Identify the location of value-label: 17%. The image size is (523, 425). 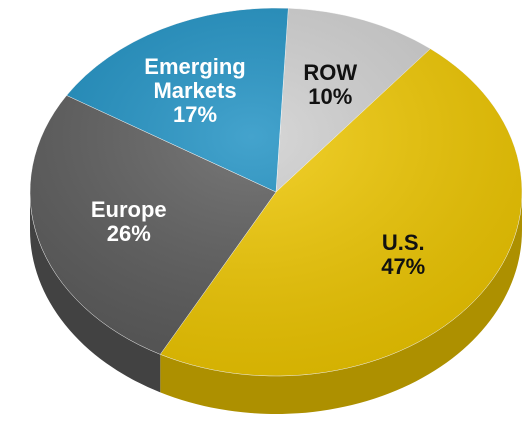
(195, 115).